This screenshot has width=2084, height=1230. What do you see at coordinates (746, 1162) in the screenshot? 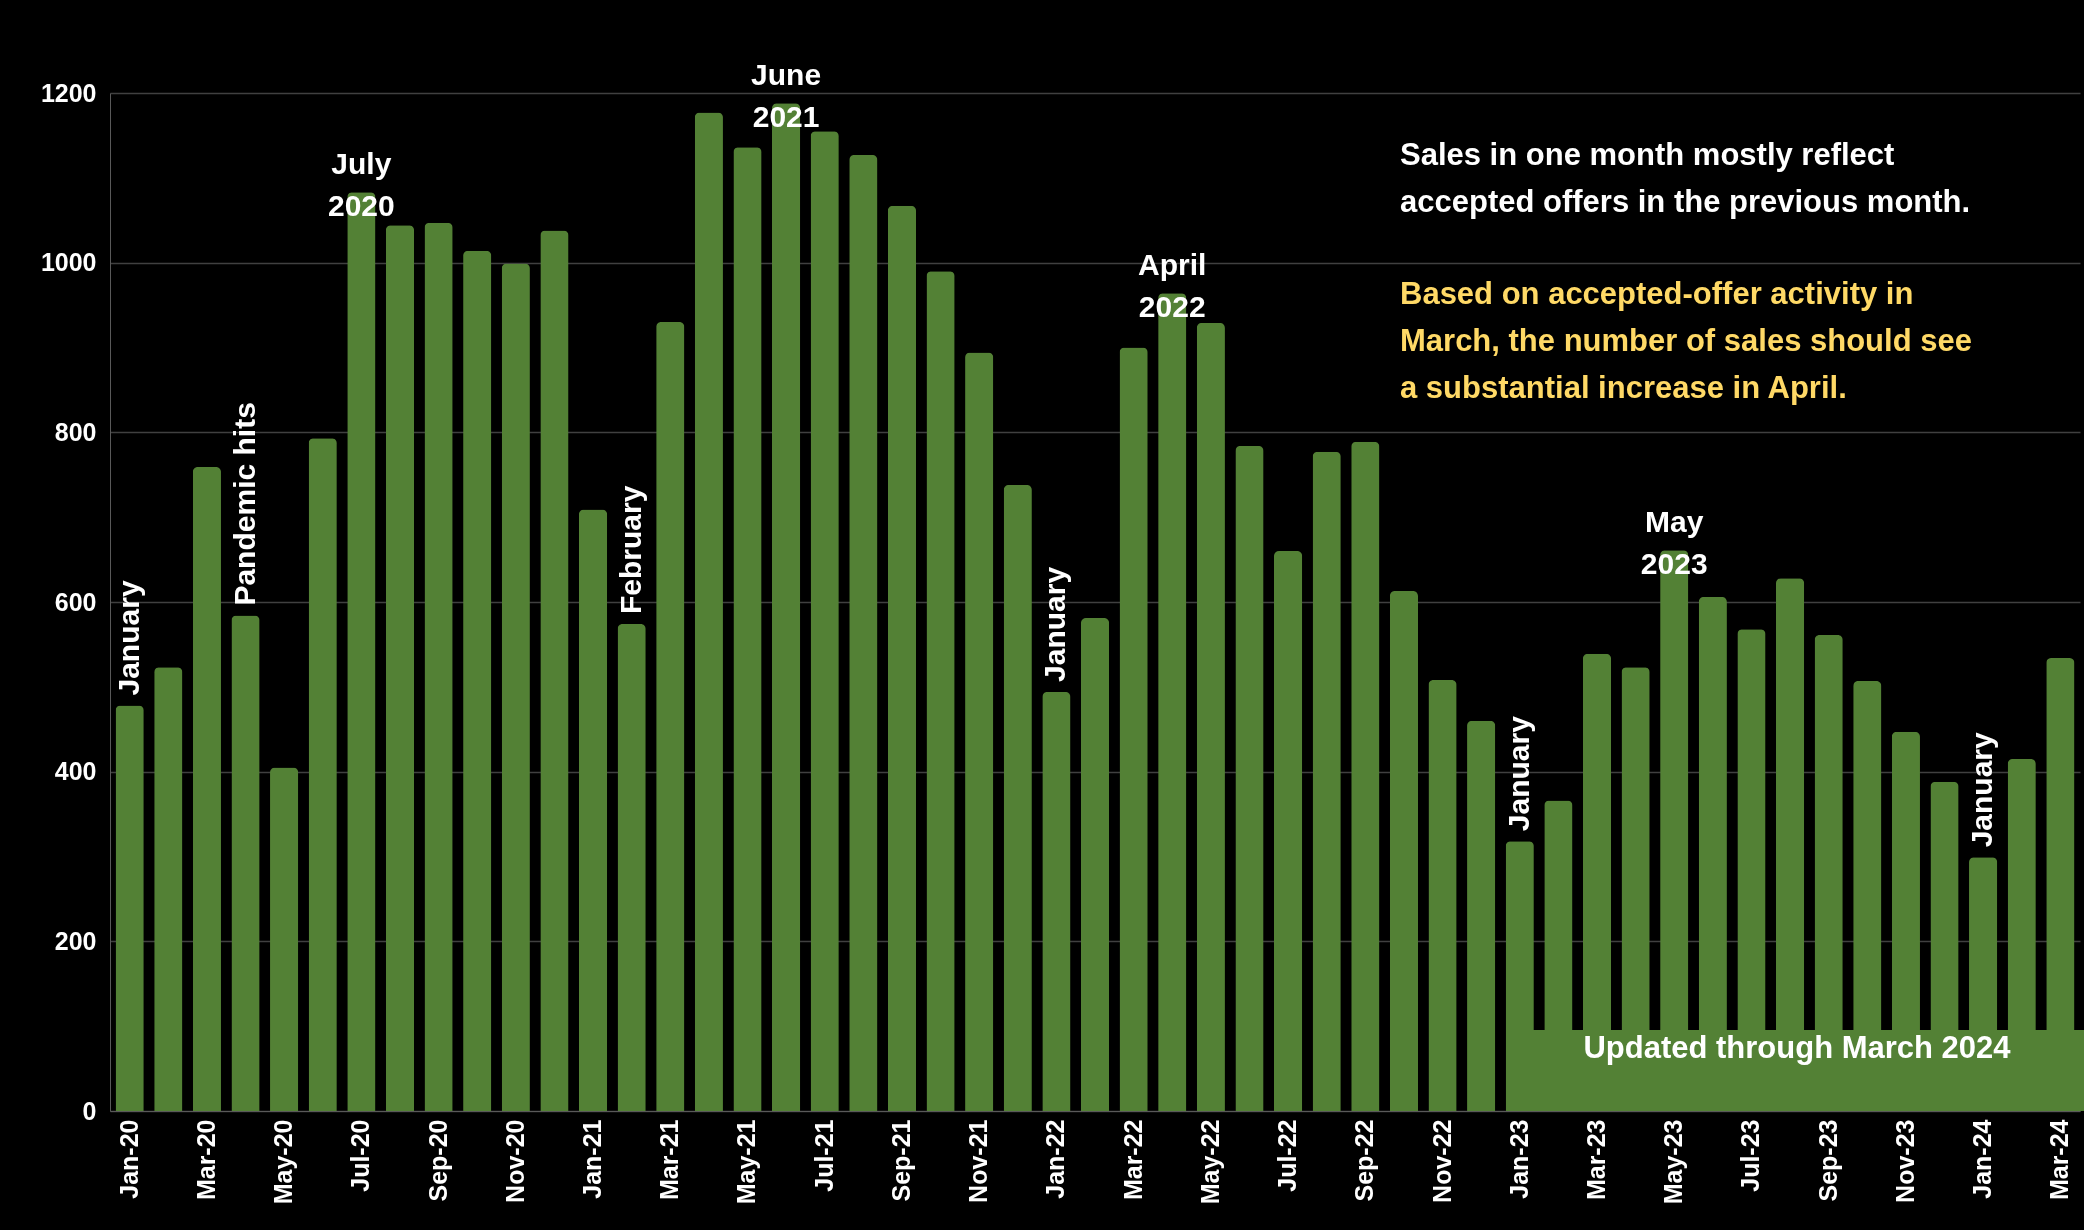
I see `x-tick-label: May-21` at bounding box center [746, 1162].